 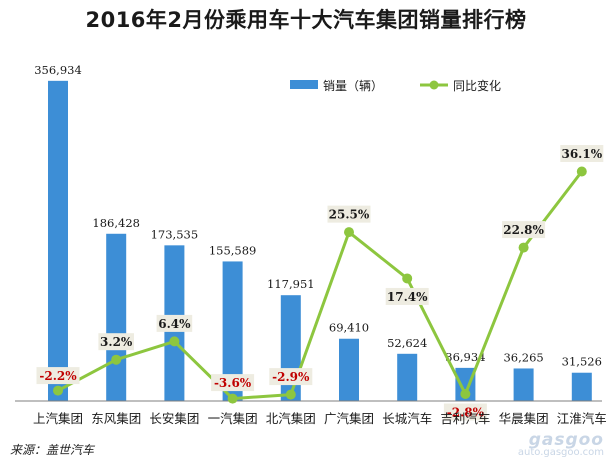 I want to click on source-note: 来源：盖世汽车, so click(x=52, y=450).